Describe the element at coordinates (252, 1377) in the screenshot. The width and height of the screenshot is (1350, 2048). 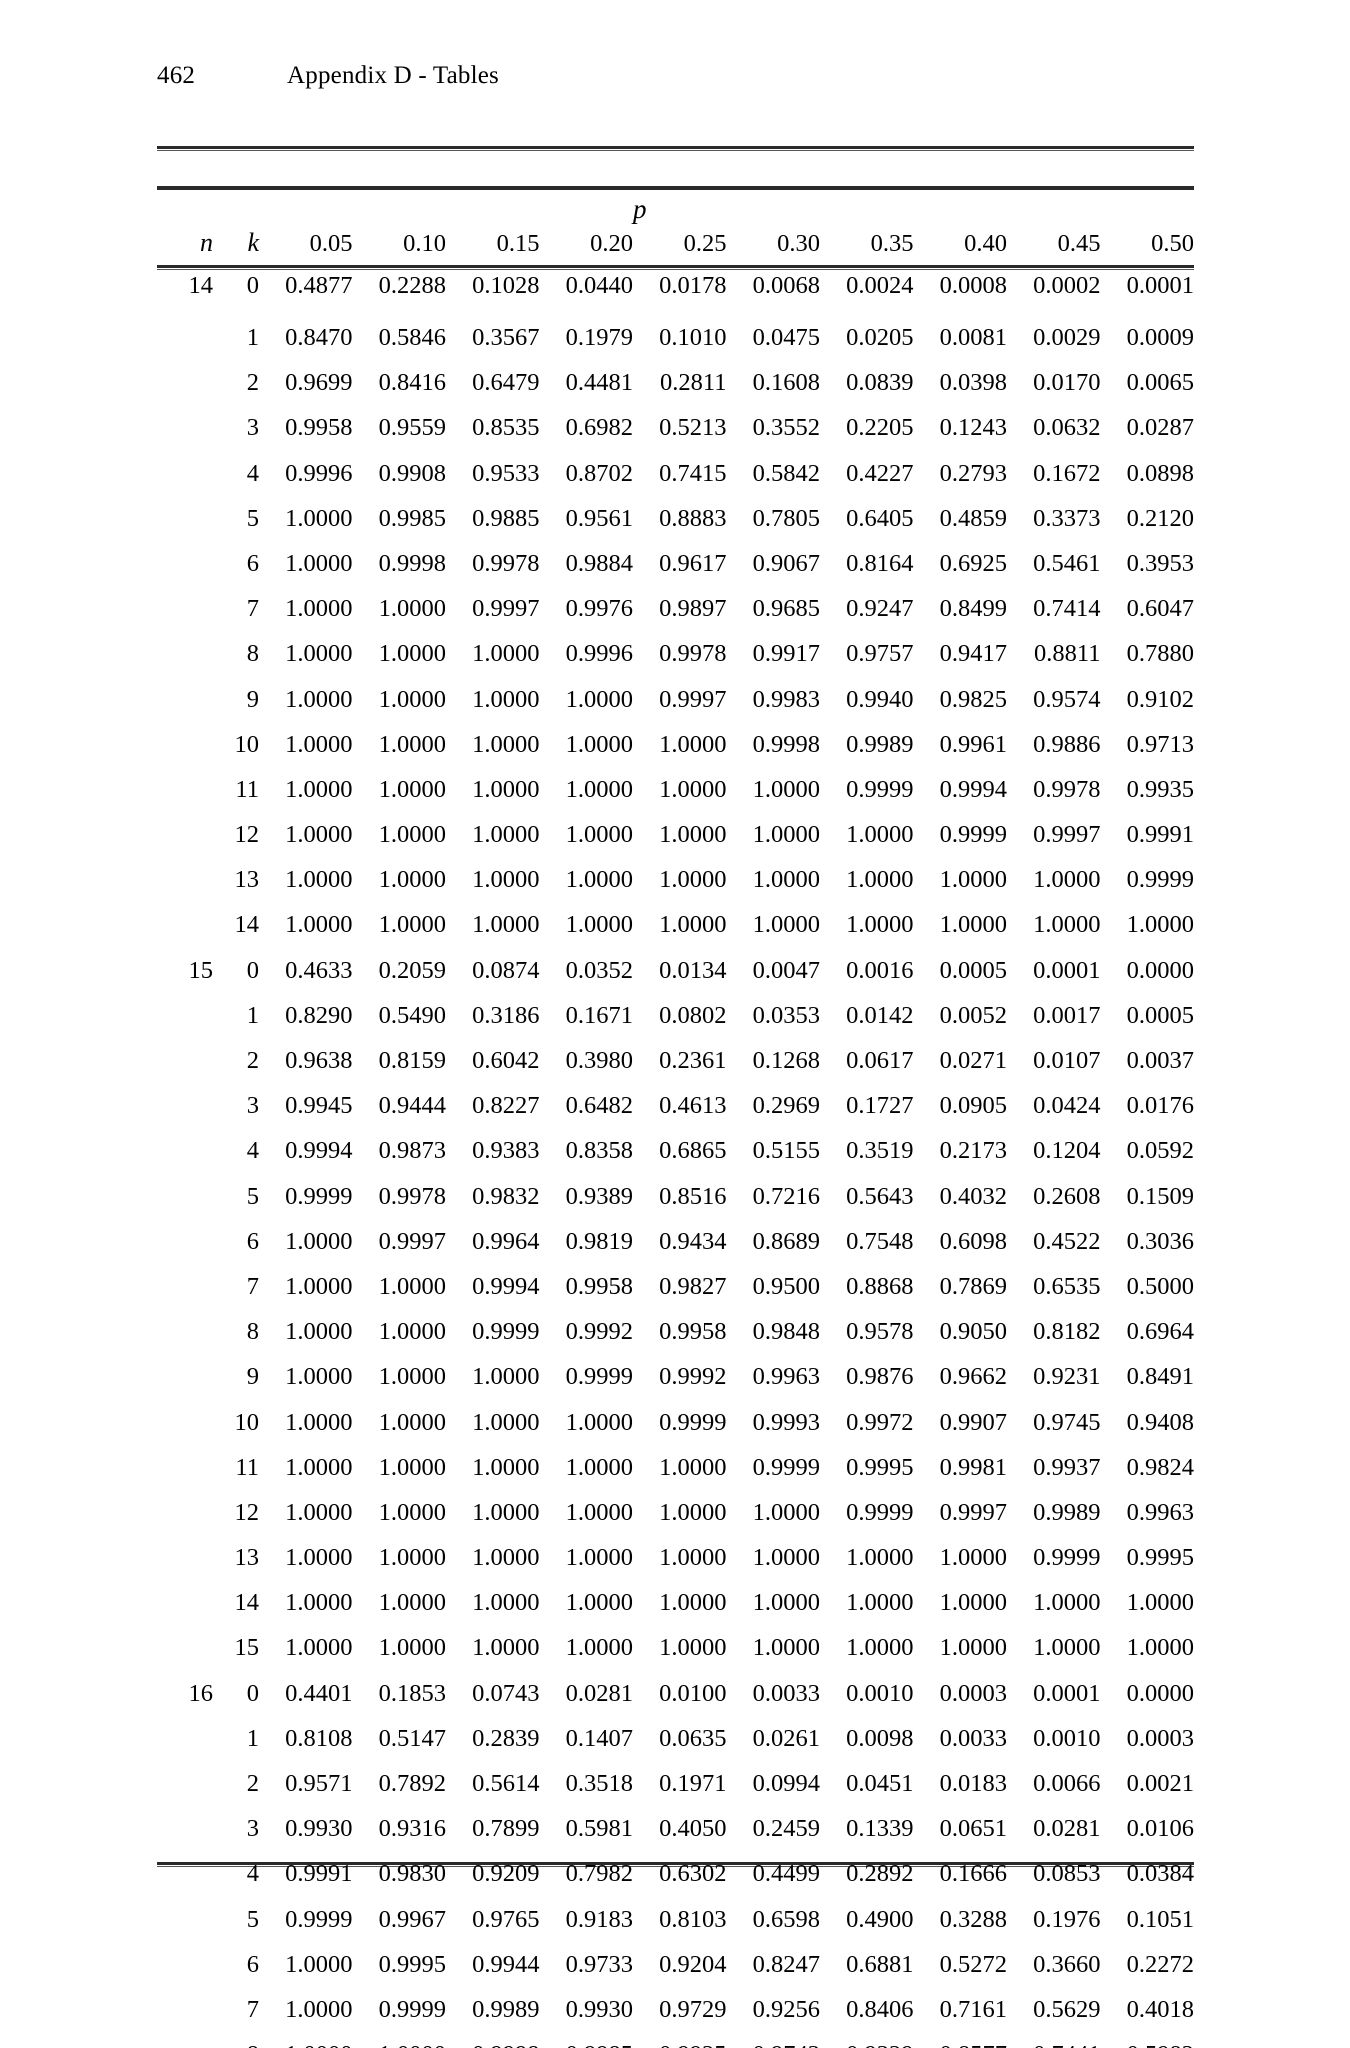
I see `cell-k: 9` at that location.